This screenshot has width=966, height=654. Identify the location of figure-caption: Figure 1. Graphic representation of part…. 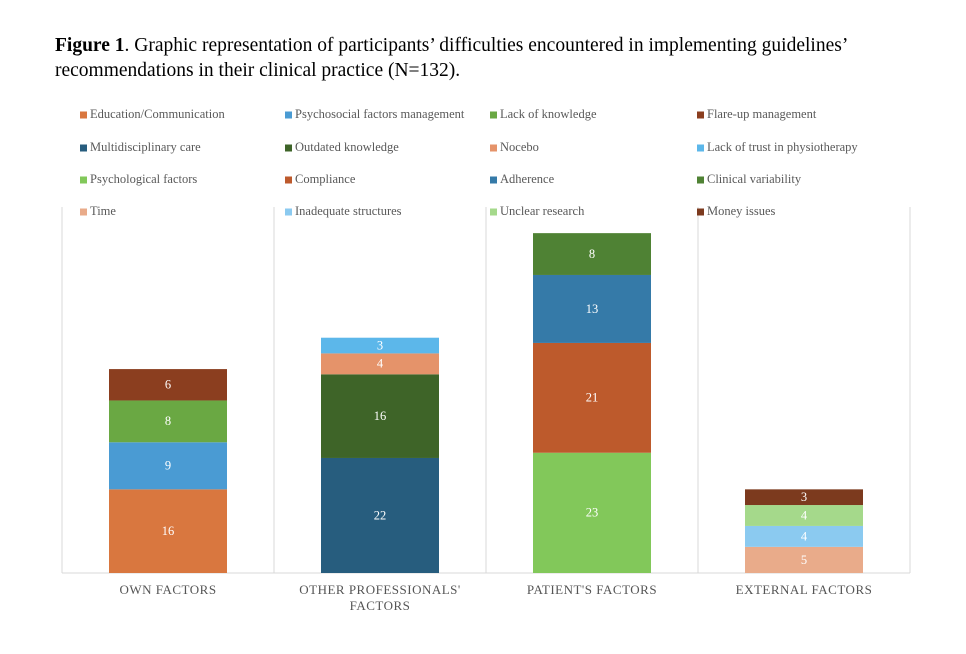
(485, 58).